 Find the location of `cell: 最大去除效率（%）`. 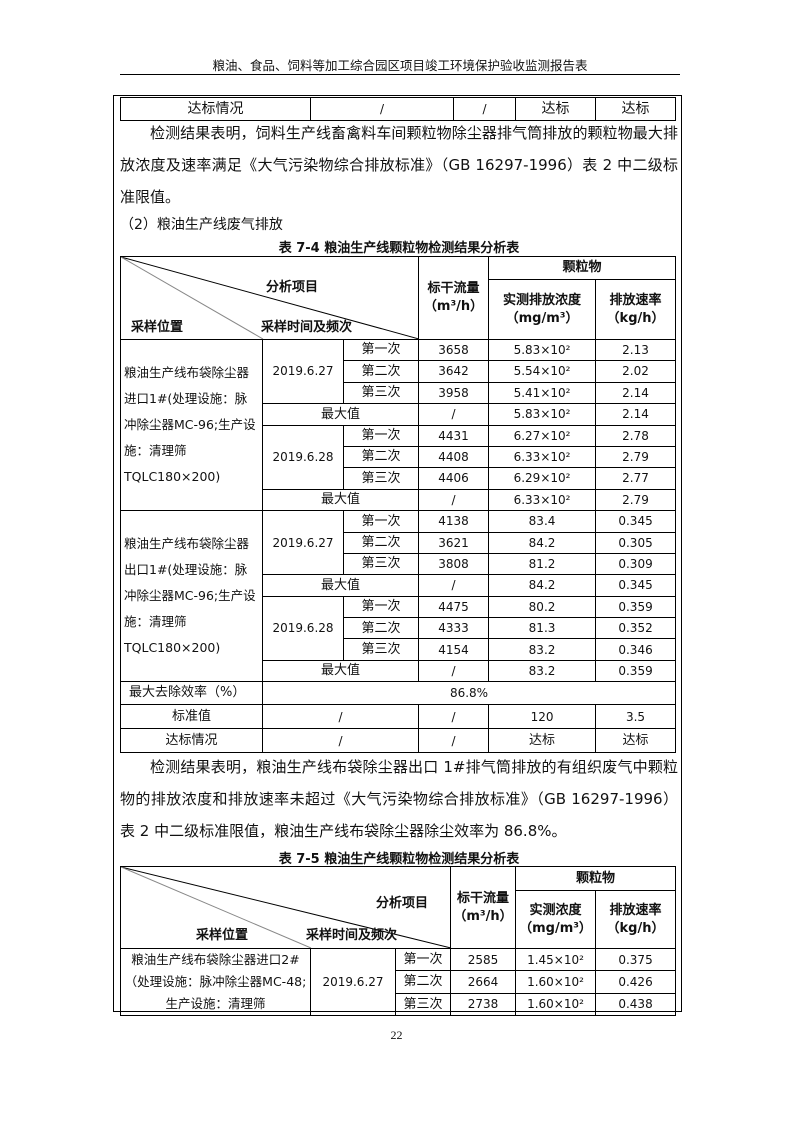

cell: 最大去除效率（%） is located at coordinates (191, 693).